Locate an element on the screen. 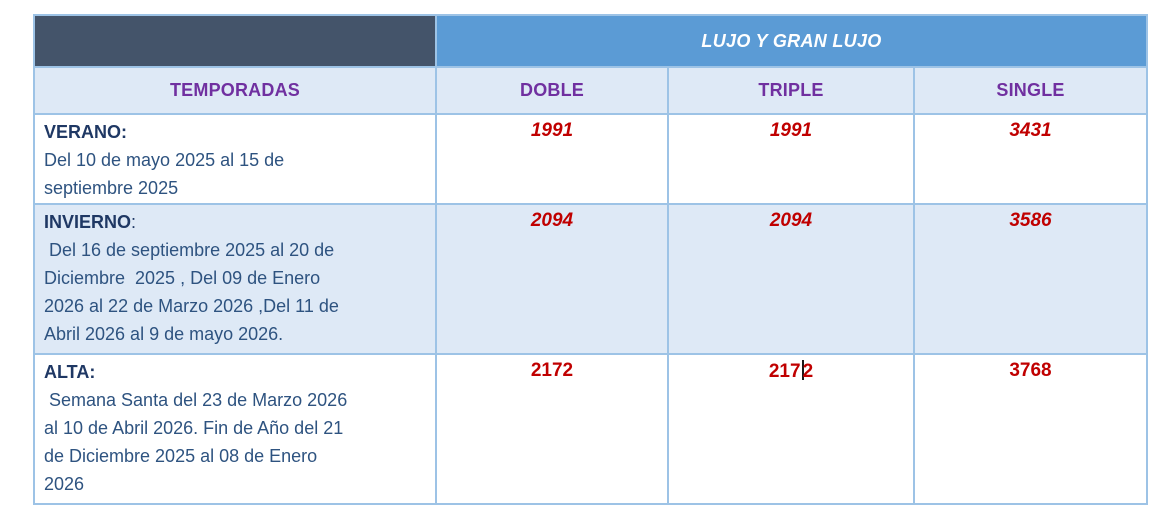 Image resolution: width=1170 pixels, height=528 pixels. price-cell-alta-triple: 217 2 is located at coordinates (791, 429).